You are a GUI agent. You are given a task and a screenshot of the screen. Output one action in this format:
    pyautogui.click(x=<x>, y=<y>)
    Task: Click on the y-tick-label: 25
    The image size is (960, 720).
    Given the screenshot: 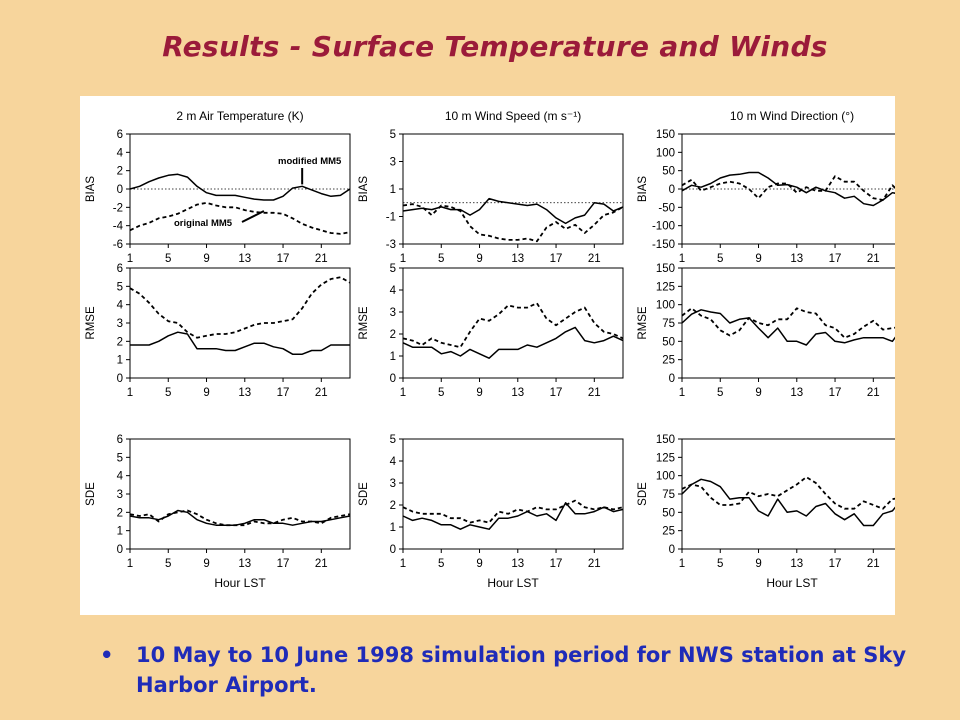 What is the action you would take?
    pyautogui.click(x=668, y=361)
    